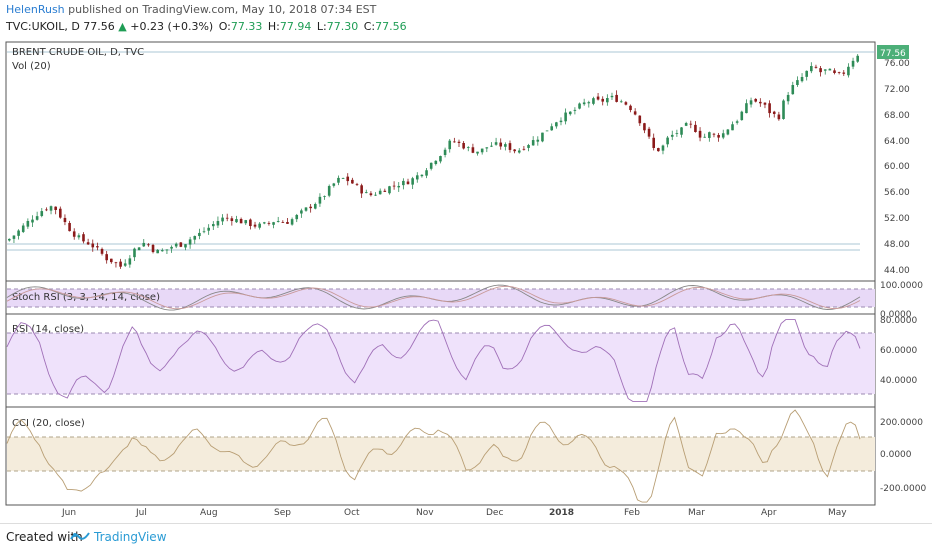 The height and width of the screenshot is (551, 932). Describe the element at coordinates (897, 167) in the screenshot. I see `price-tick: 60.00` at that location.